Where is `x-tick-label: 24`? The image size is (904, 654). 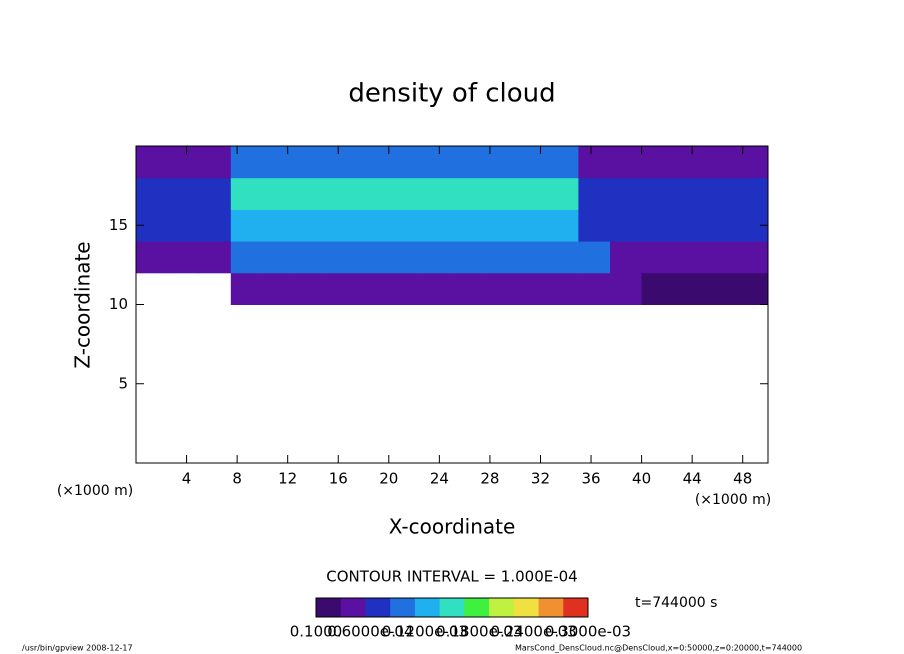
x-tick-label: 24 is located at coordinates (439, 479).